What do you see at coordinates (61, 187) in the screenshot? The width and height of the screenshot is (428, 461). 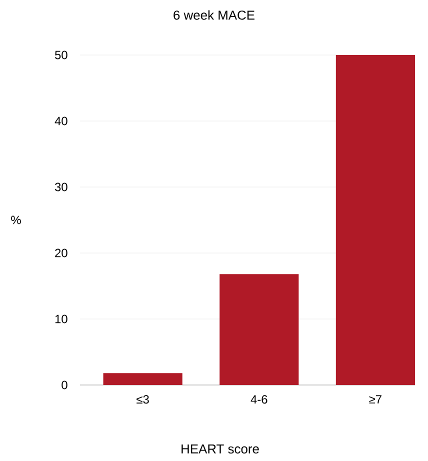 I see `y-tick-label: 30` at bounding box center [61, 187].